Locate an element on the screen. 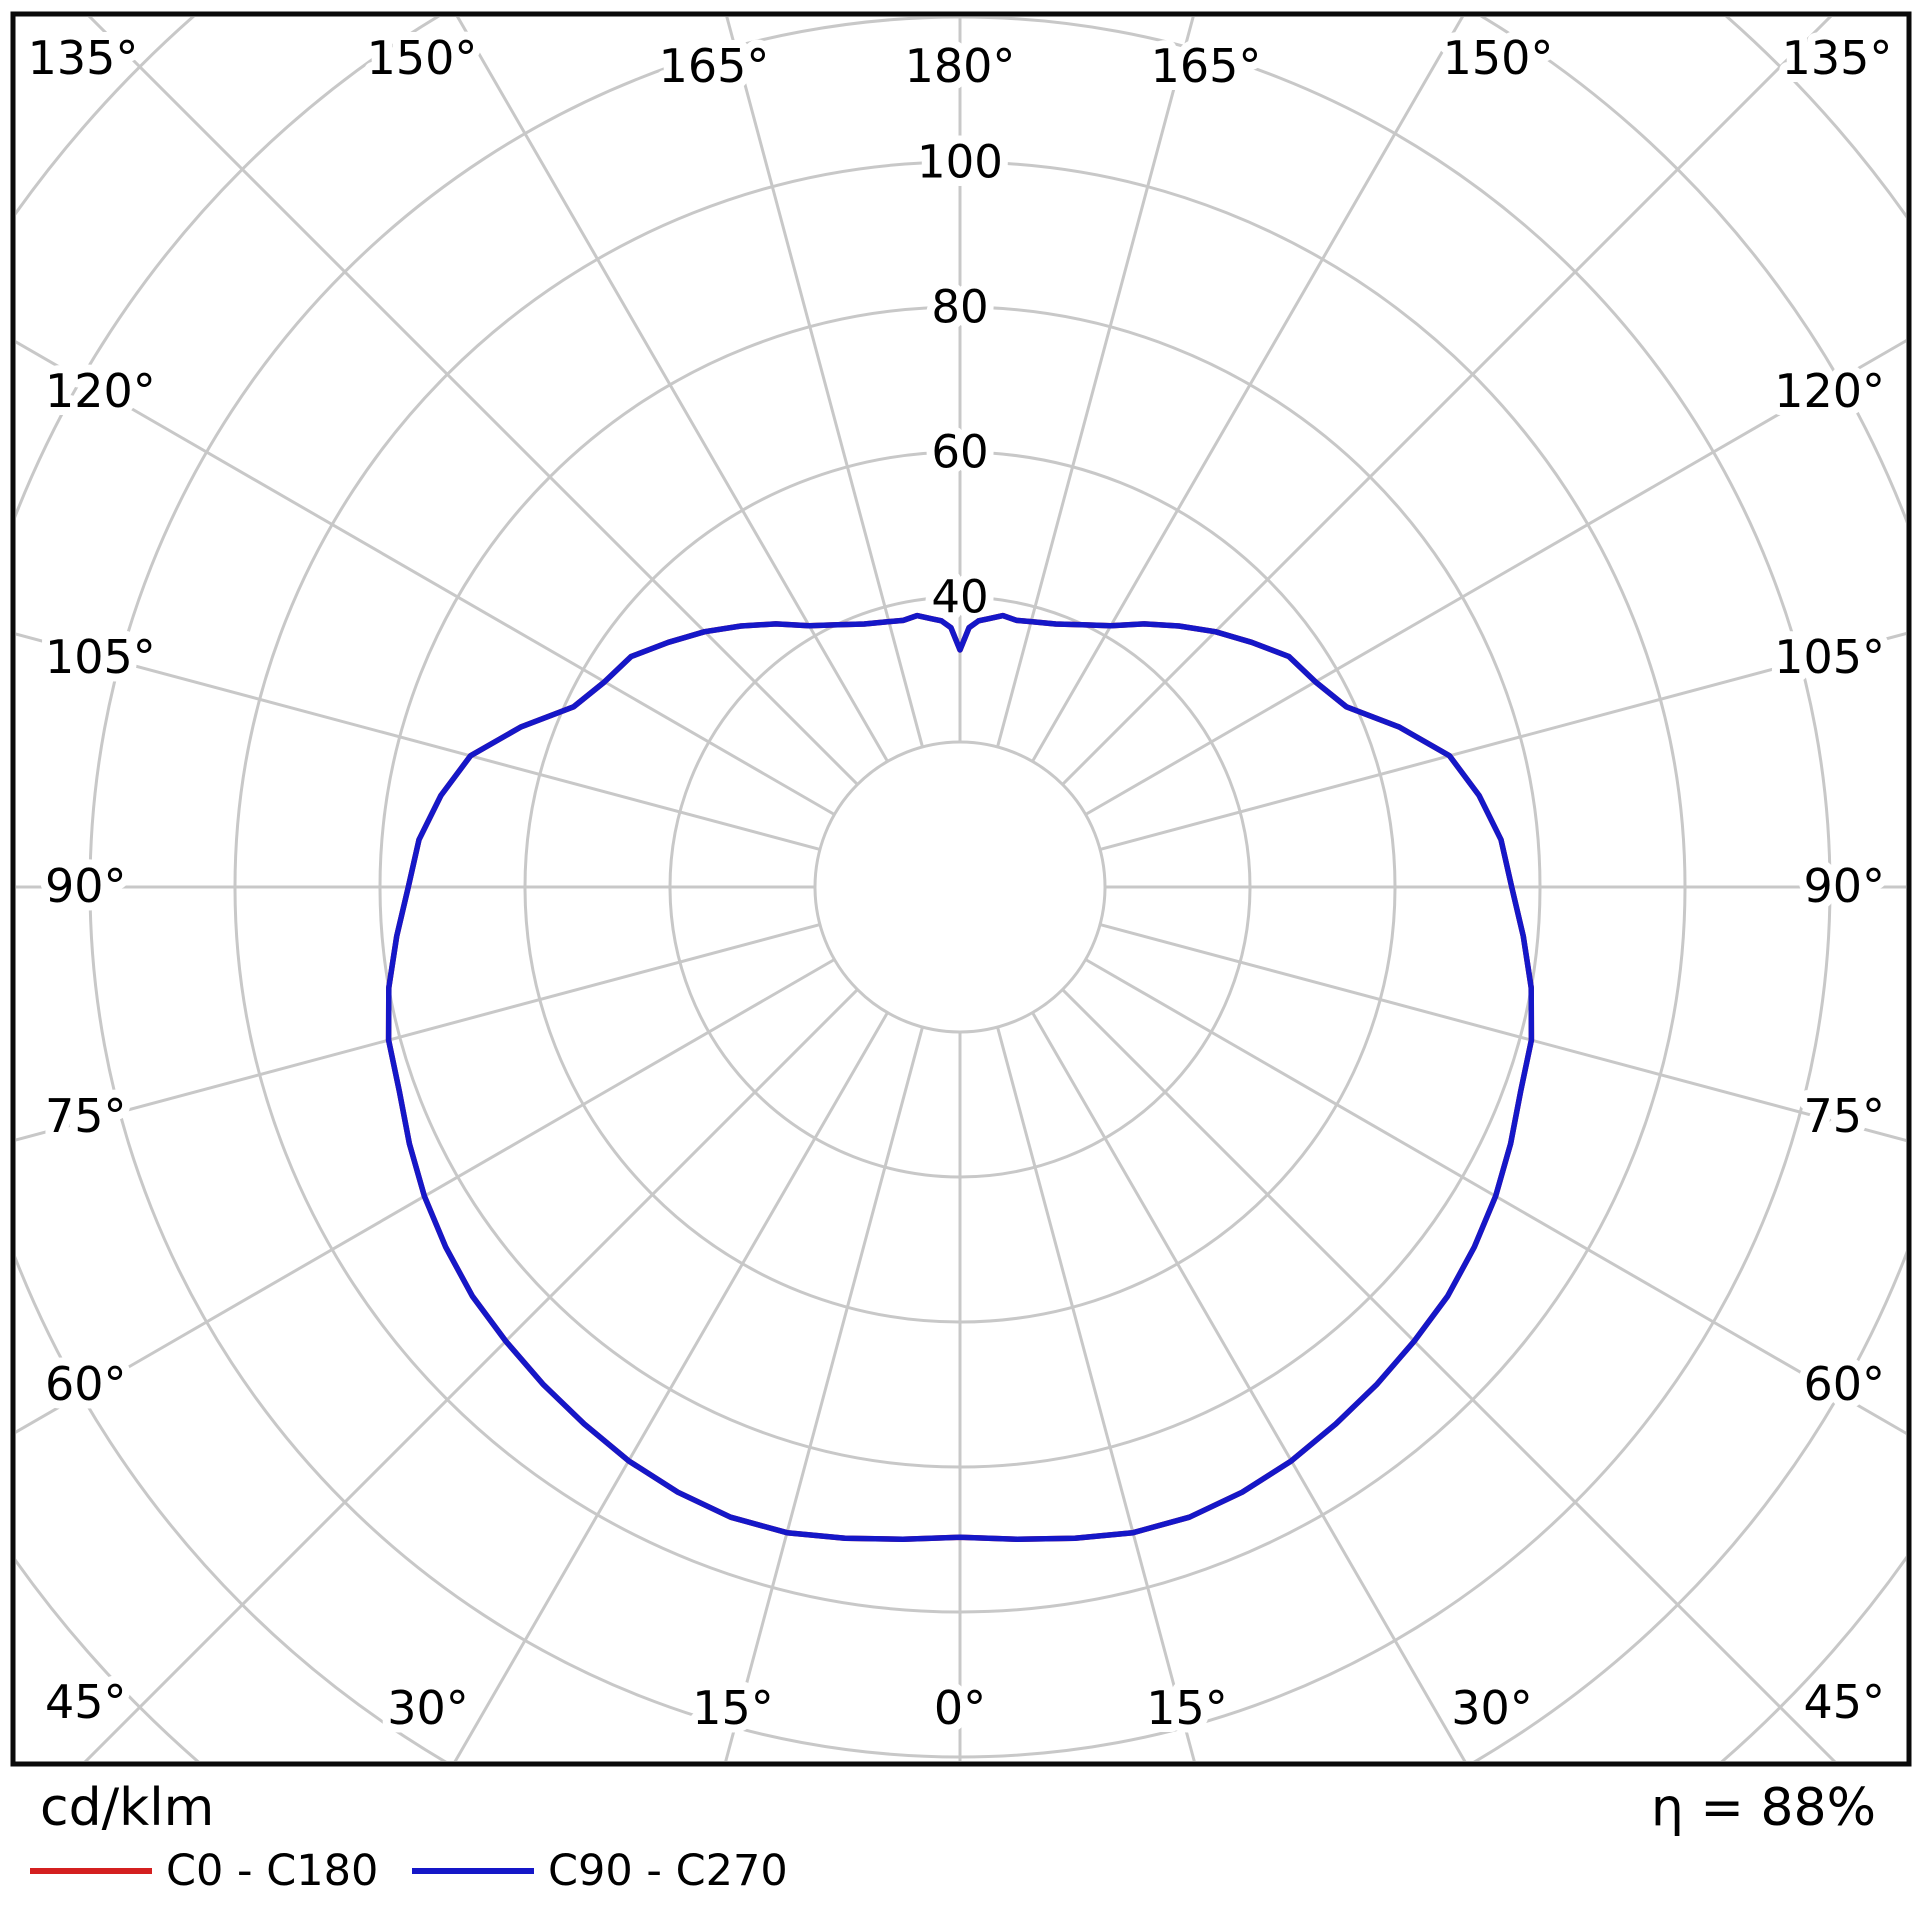 This screenshot has width=1920, height=1920. spoke-gridline-330deg is located at coordinates (671, 1386).